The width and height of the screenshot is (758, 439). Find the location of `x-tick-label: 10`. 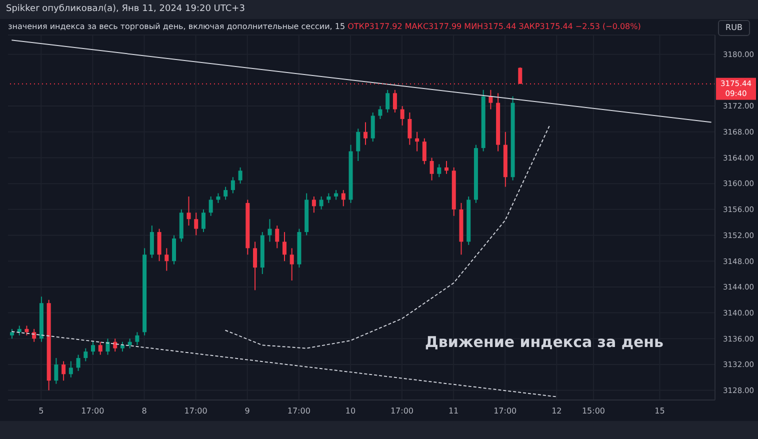

x-tick-label: 10 is located at coordinates (350, 411).